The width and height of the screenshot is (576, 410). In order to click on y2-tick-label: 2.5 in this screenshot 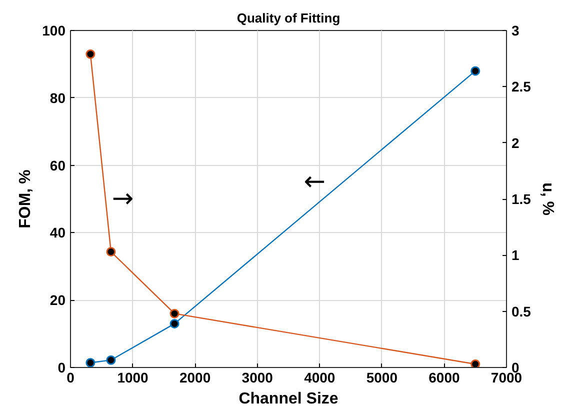, I will do `click(522, 86)`.